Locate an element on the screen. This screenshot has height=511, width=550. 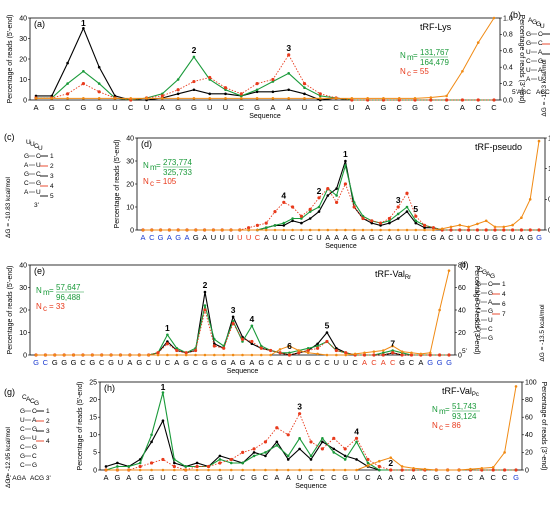
hairpin-base-left: A is located at coordinates (528, 79).